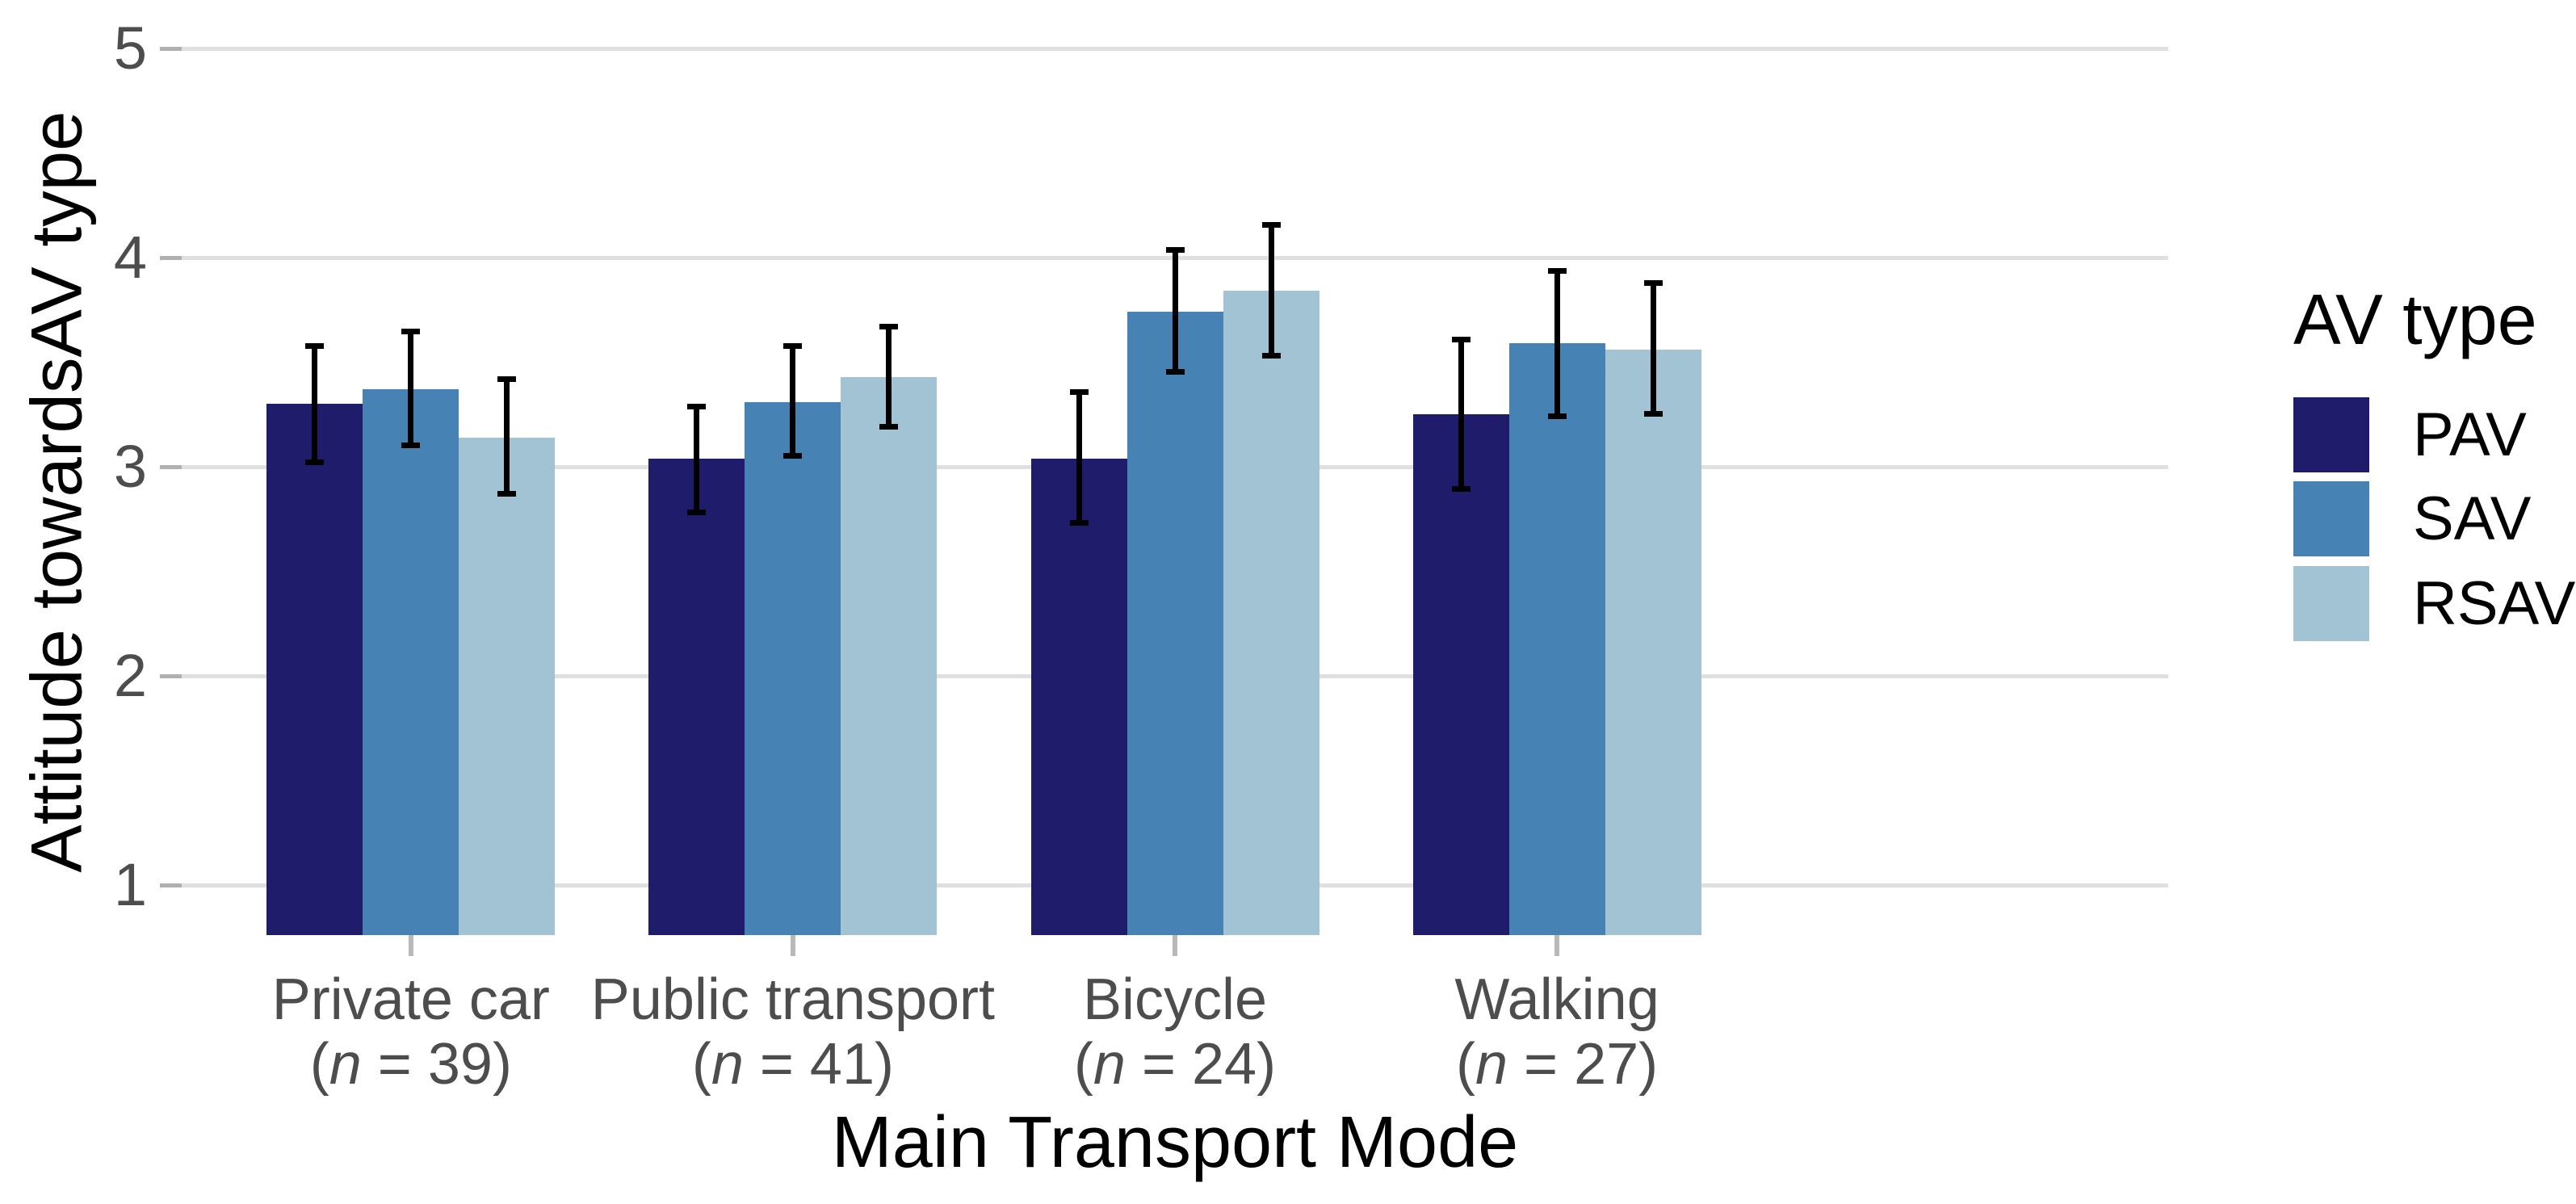 Image resolution: width=2576 pixels, height=1204 pixels. I want to click on bar-pav-private-car, so click(314, 669).